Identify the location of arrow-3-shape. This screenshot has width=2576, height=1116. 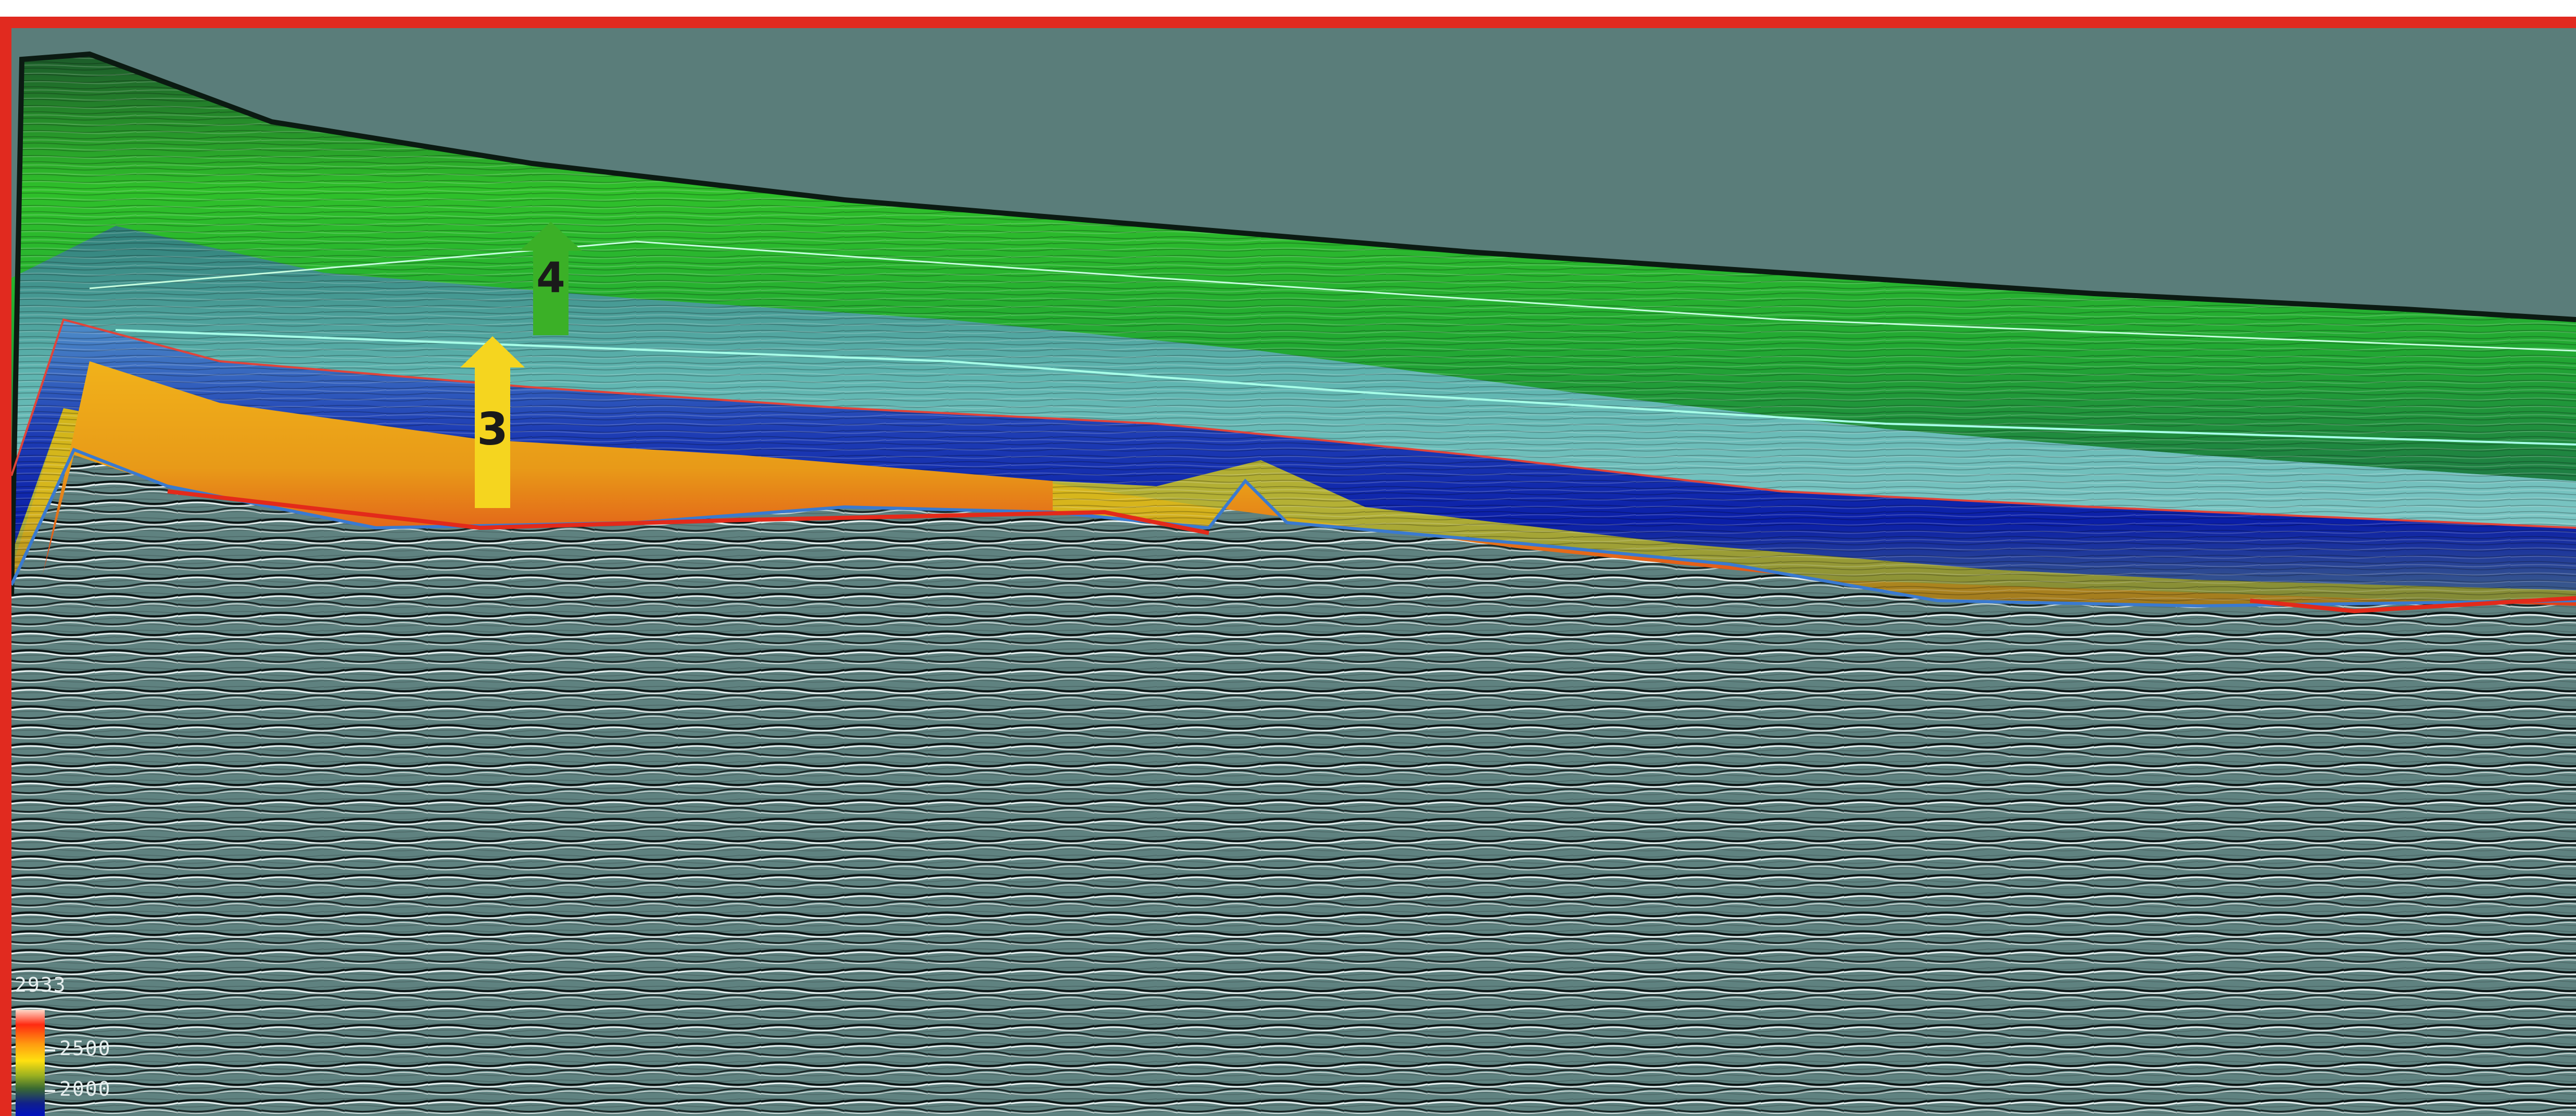
(492, 422).